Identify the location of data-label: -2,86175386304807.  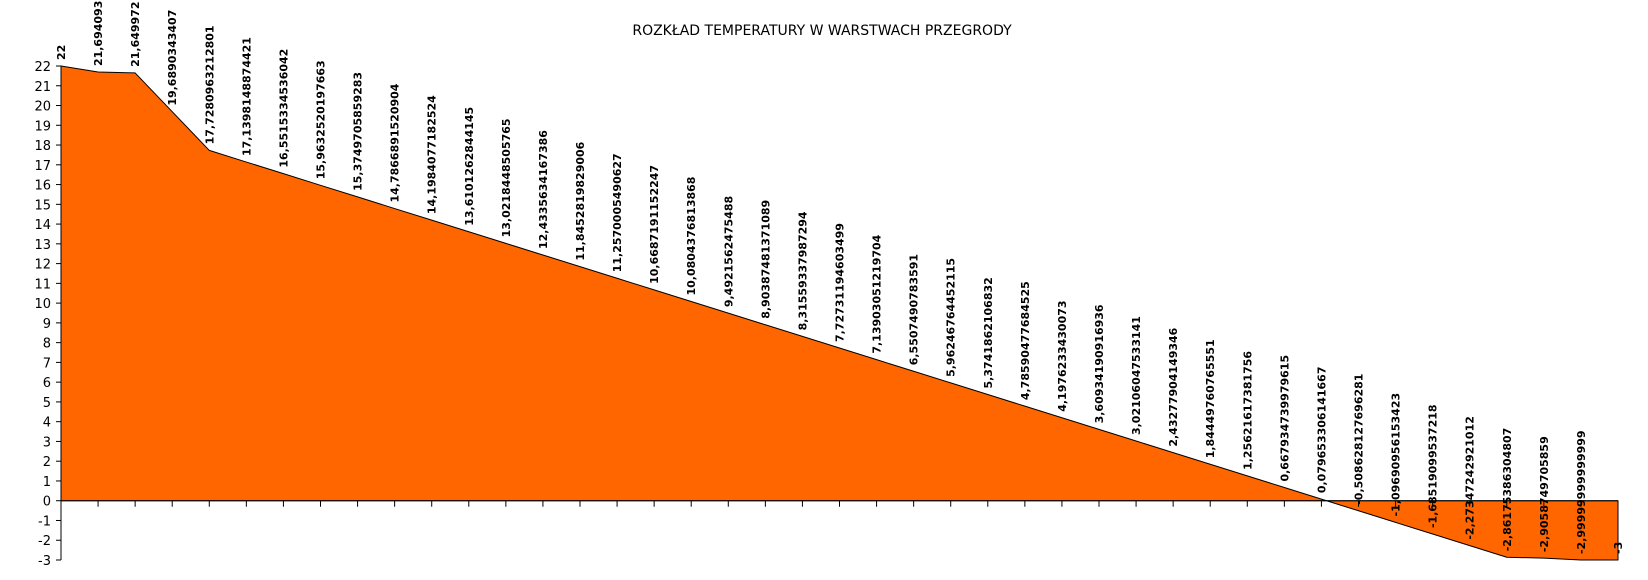
(1507, 490).